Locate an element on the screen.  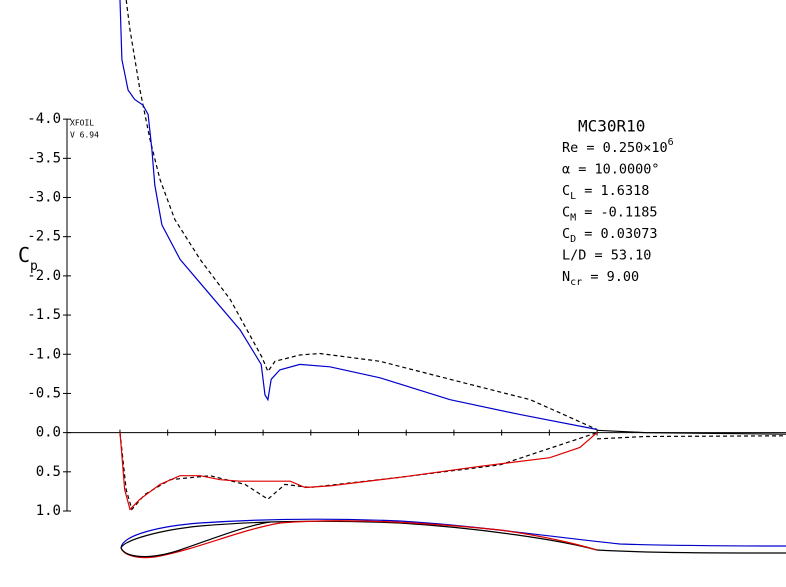
annotation-text: = 0.03073 is located at coordinates (616, 234).